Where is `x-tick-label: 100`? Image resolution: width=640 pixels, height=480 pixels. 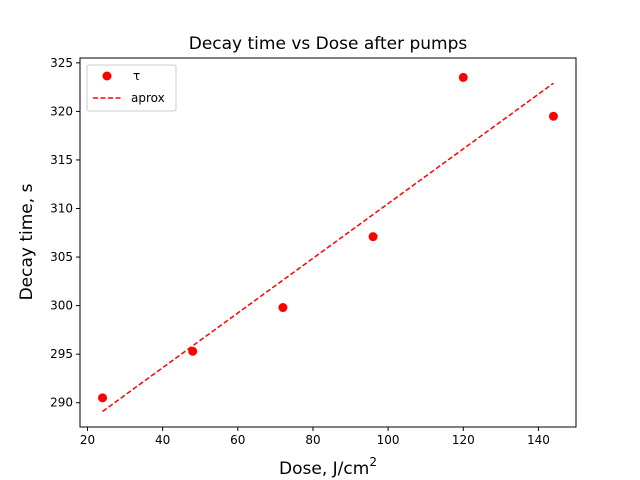
x-tick-label: 100 is located at coordinates (388, 440).